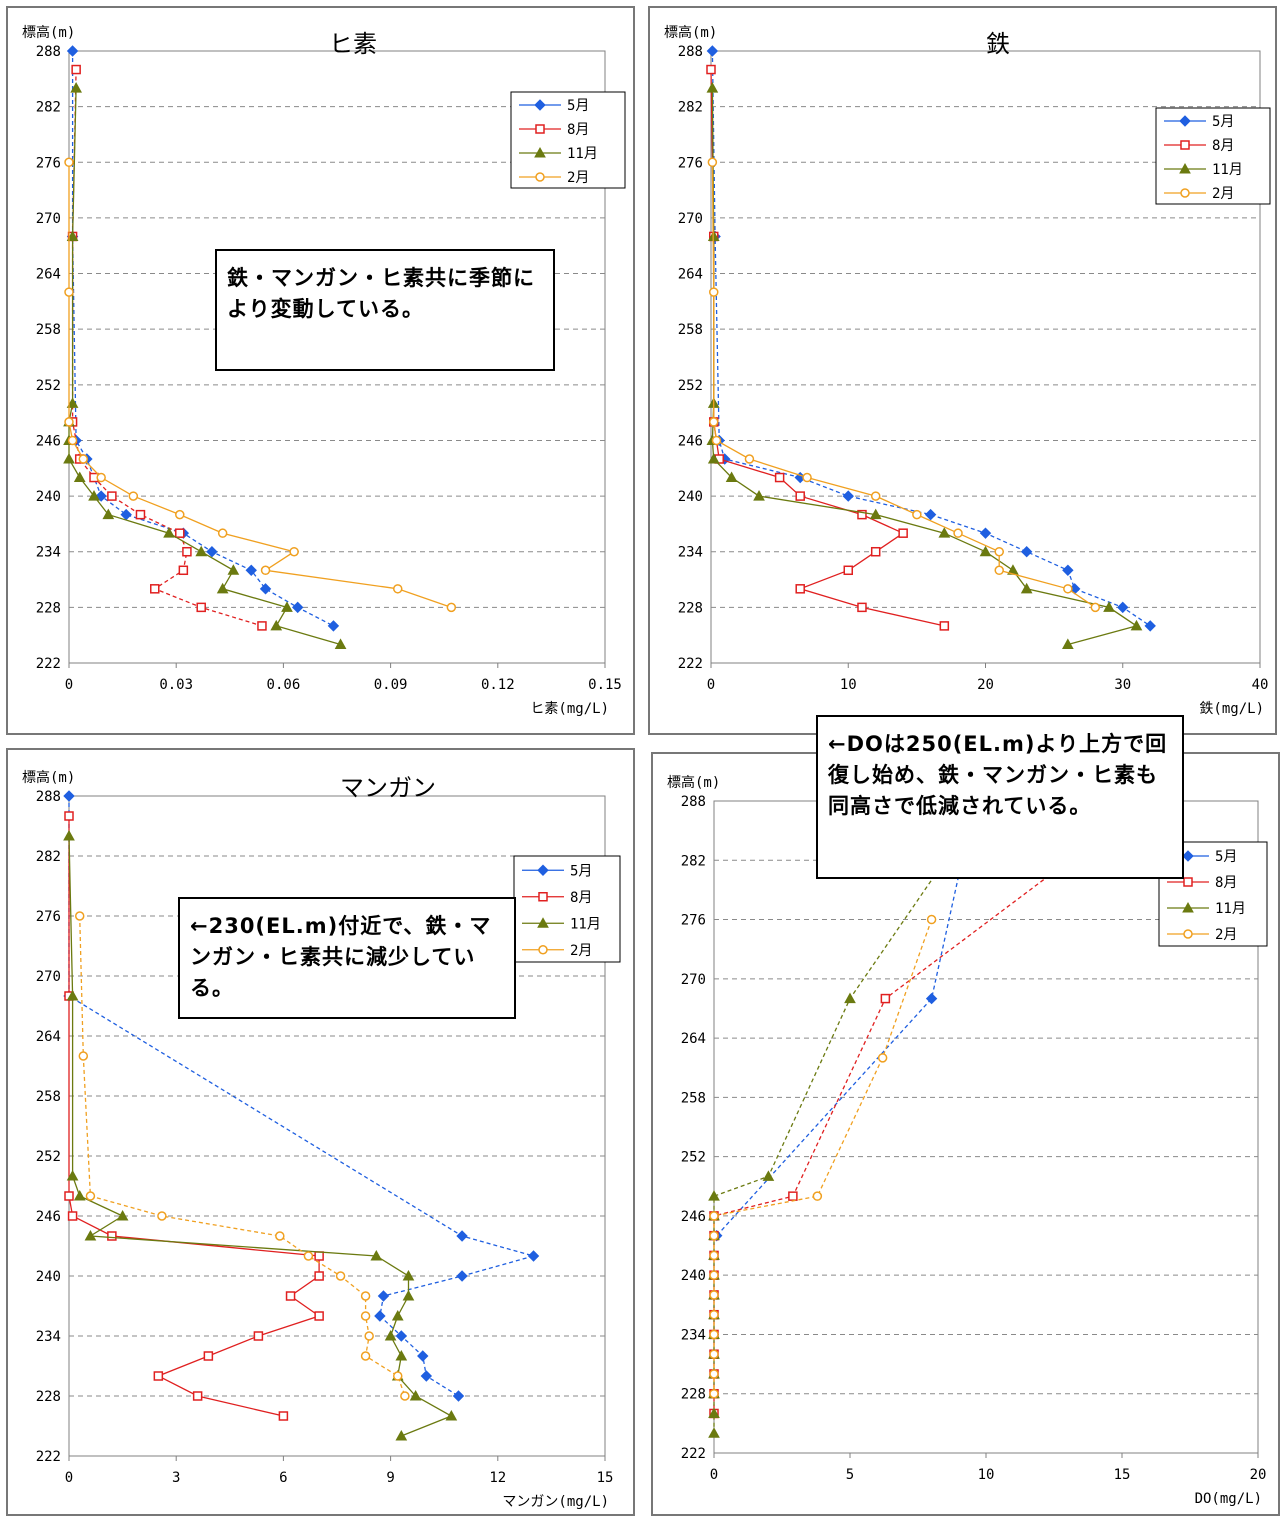  I want to click on x-tick-label: 30, so click(1122, 685).